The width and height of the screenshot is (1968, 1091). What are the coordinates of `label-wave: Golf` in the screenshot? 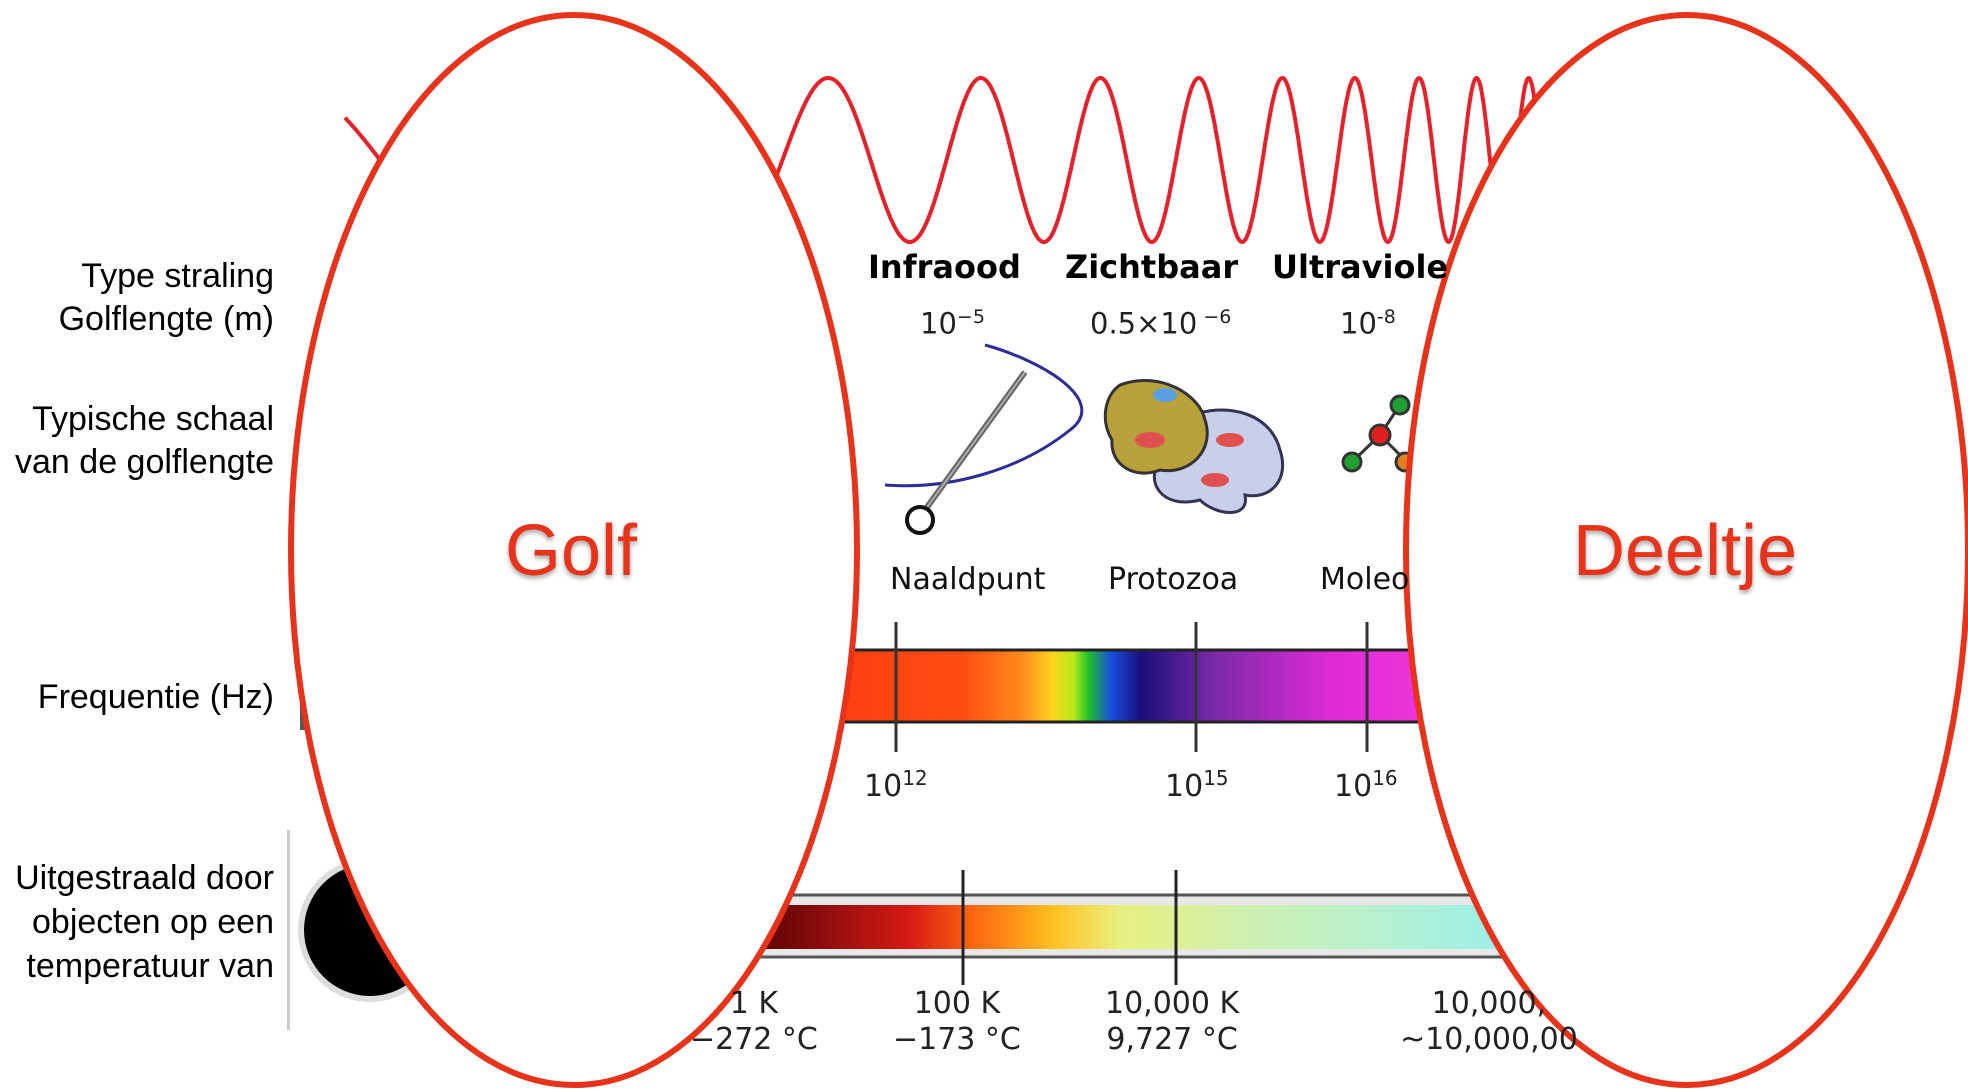 It's located at (571, 551).